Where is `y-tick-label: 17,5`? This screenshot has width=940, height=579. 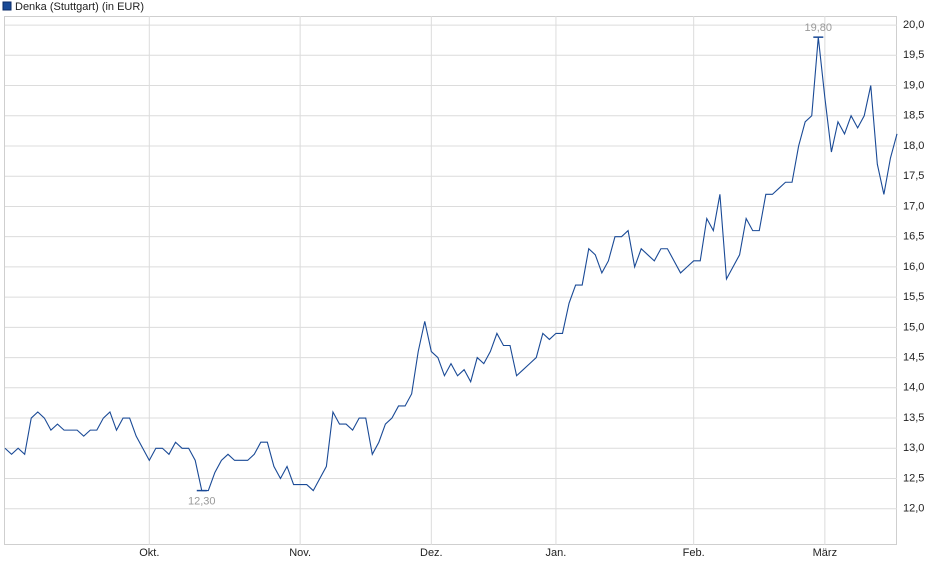 y-tick-label: 17,5 is located at coordinates (913, 176).